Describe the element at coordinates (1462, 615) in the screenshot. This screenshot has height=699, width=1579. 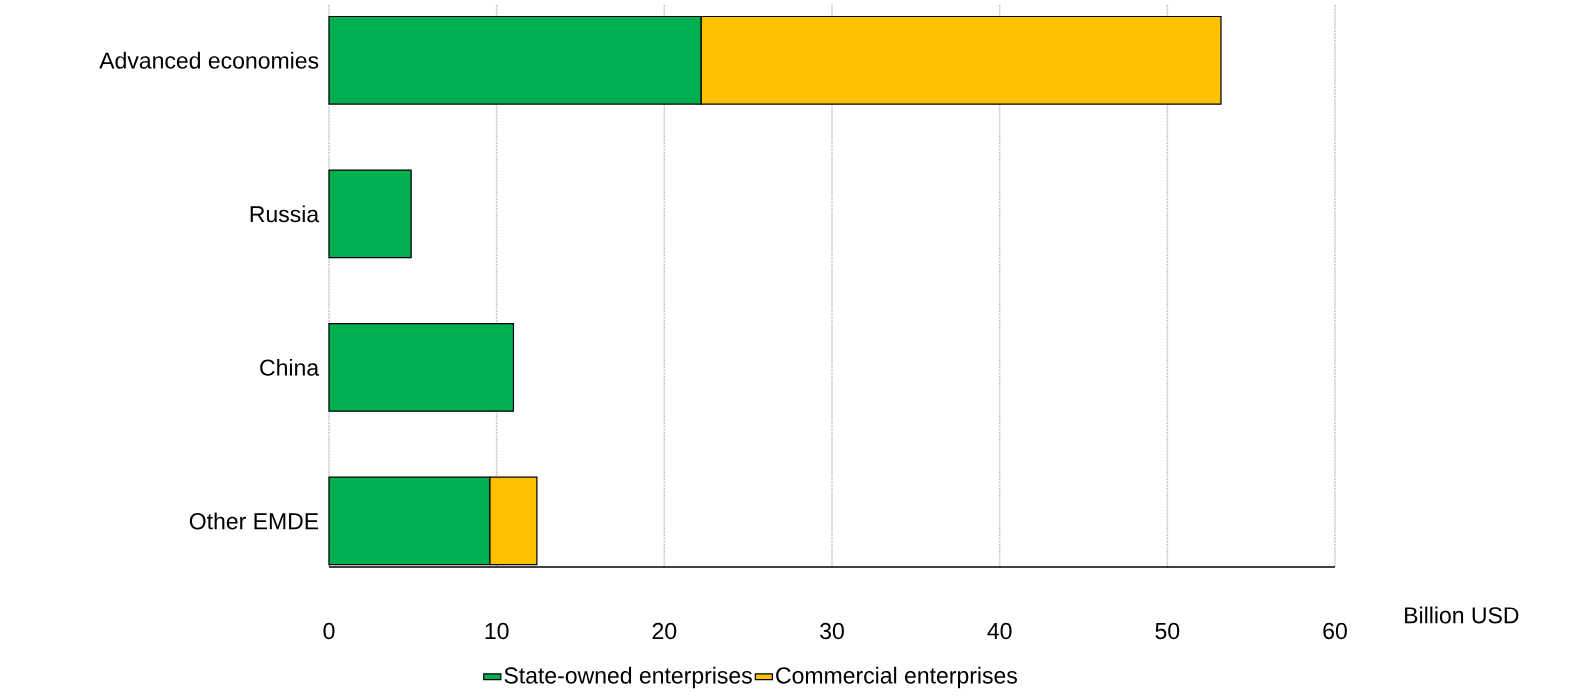
I see `x-axis-title: Billion USD` at that location.